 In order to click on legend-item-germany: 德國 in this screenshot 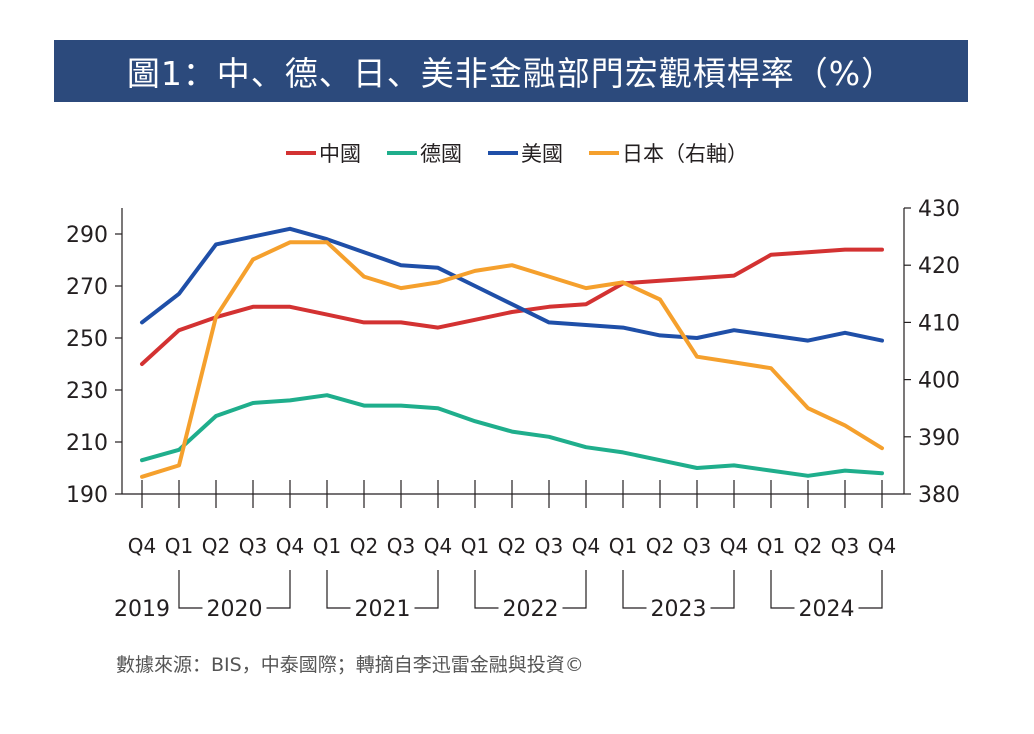, I will do `click(424, 153)`.